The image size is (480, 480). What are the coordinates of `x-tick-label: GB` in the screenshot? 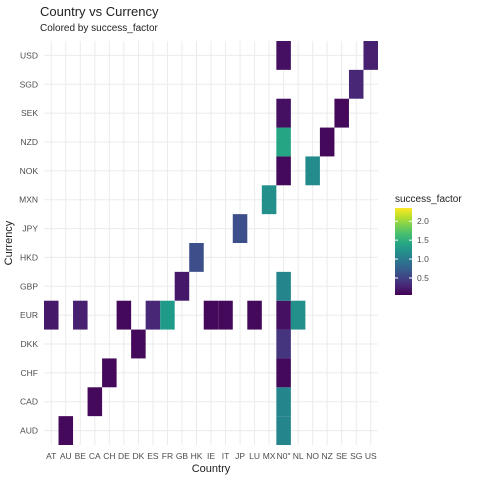 It's located at (182, 456).